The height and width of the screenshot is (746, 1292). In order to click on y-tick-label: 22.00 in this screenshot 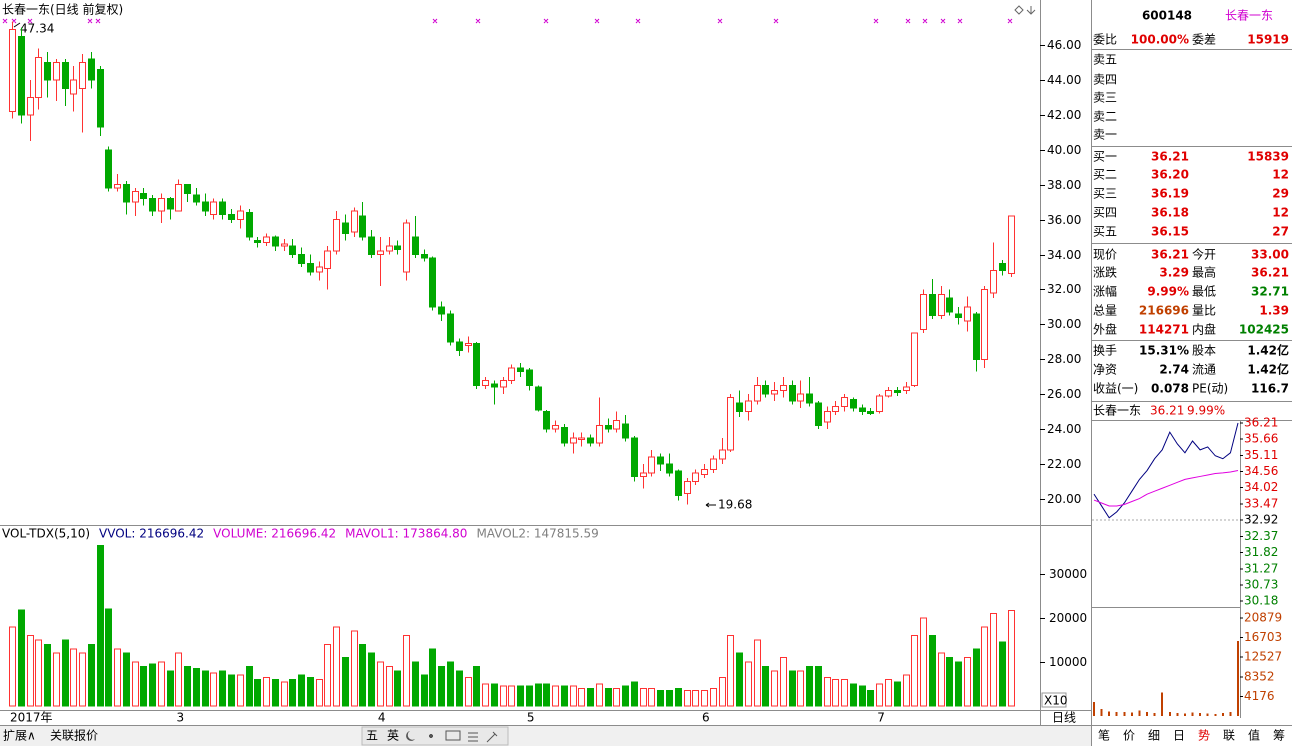, I will do `click(1064, 464)`.